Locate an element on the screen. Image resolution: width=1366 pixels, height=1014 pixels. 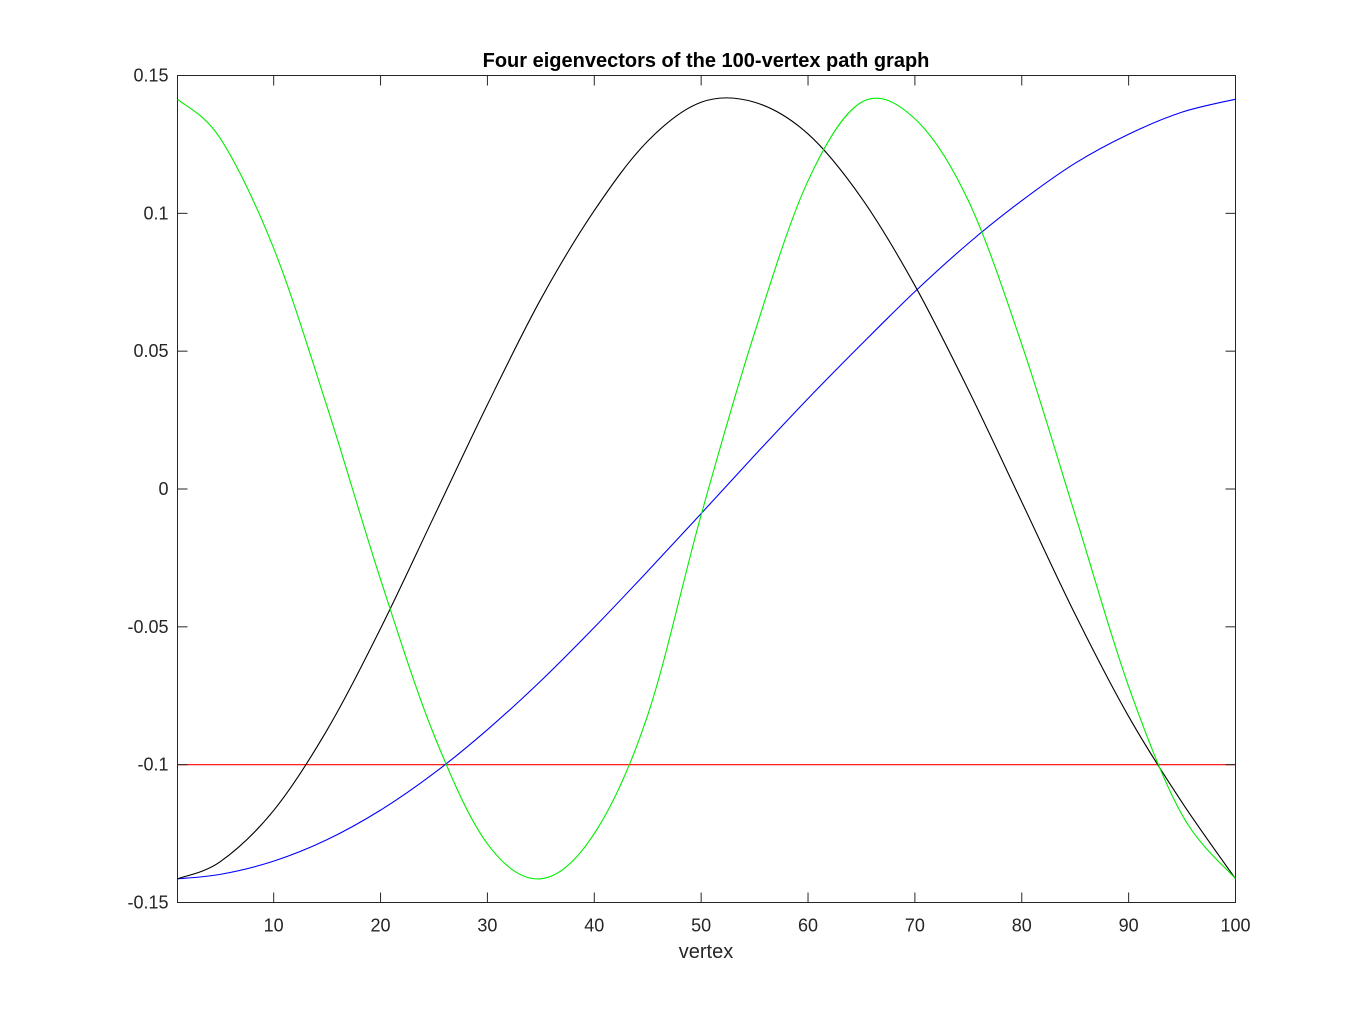
y-tick-label: 0.05 is located at coordinates (150, 351).